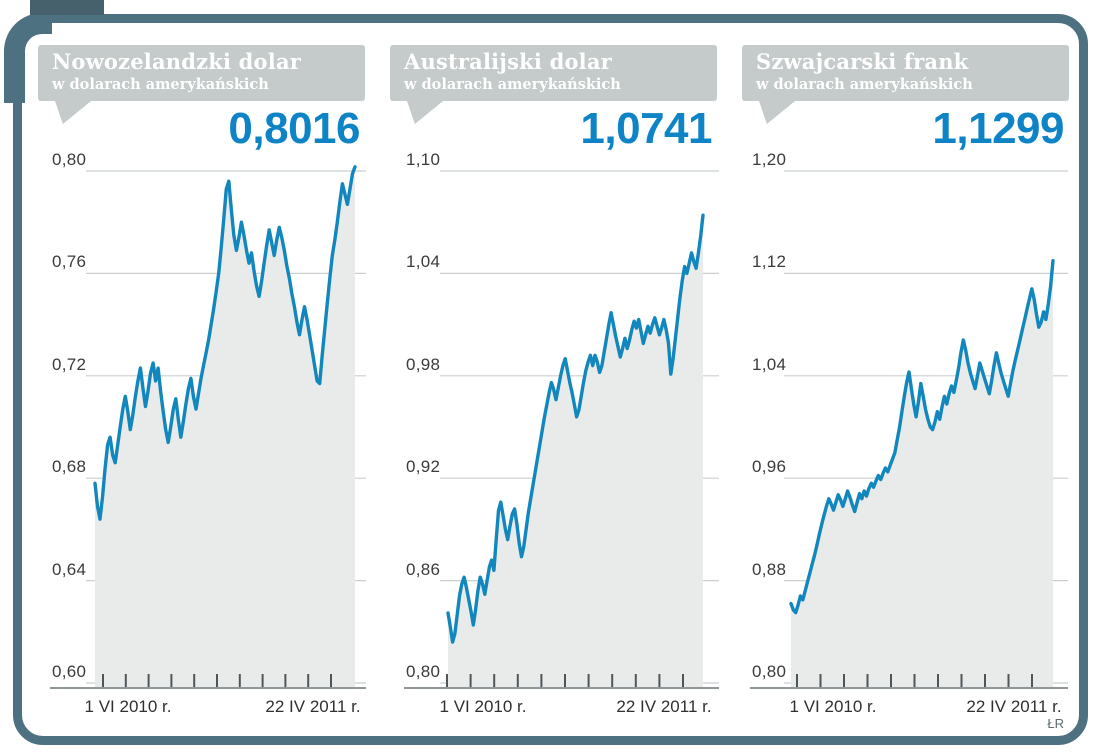 The width and height of the screenshot is (1100, 754). Describe the element at coordinates (69, 671) in the screenshot. I see `y-axis-label: 0,60` at that location.